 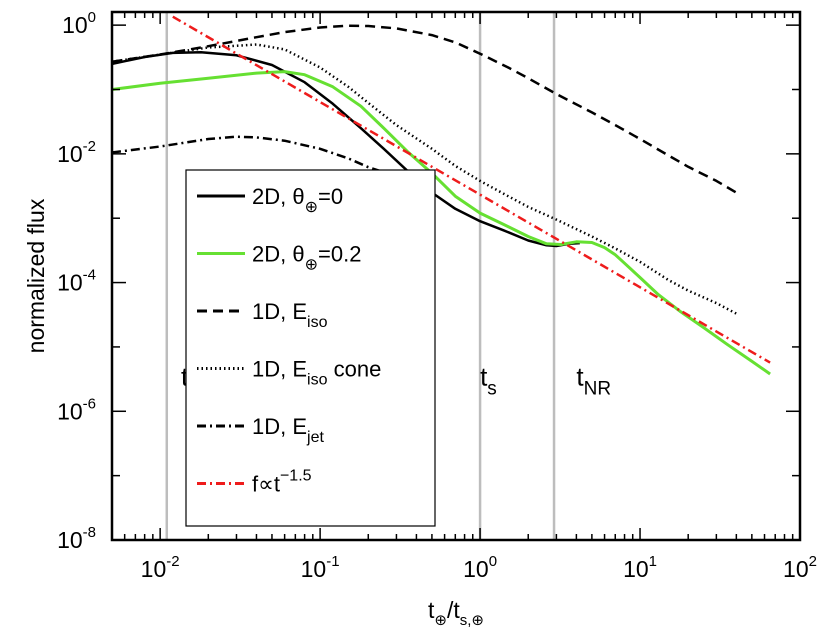 I want to click on legend-label-power-law-fit: f∝t−1.5, so click(x=282, y=482).